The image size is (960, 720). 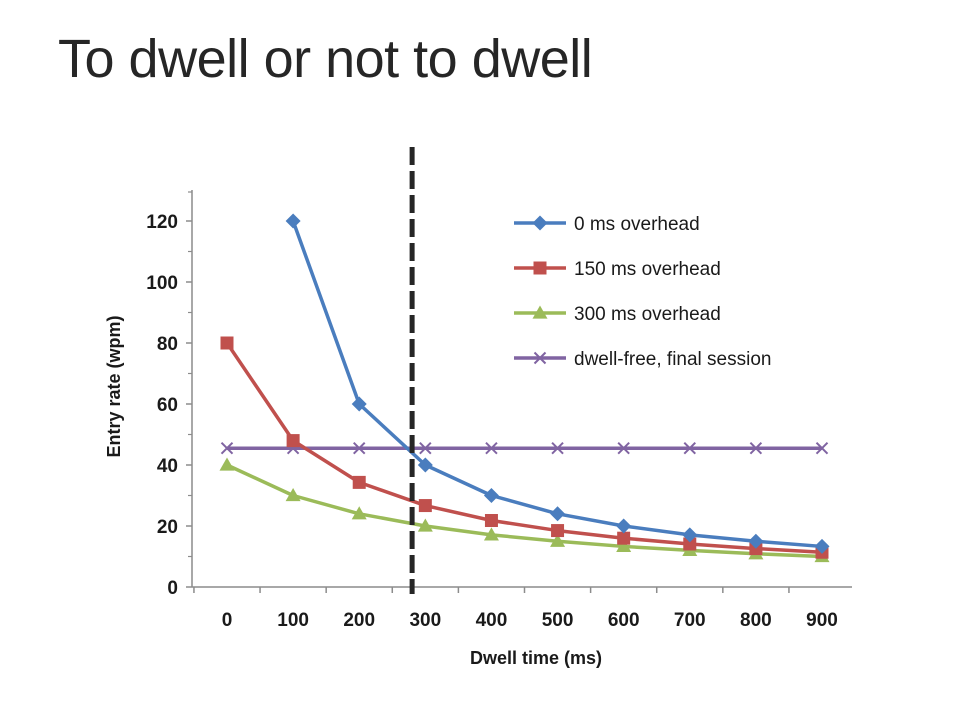 I want to click on y-tick-label: 20, so click(x=167, y=527).